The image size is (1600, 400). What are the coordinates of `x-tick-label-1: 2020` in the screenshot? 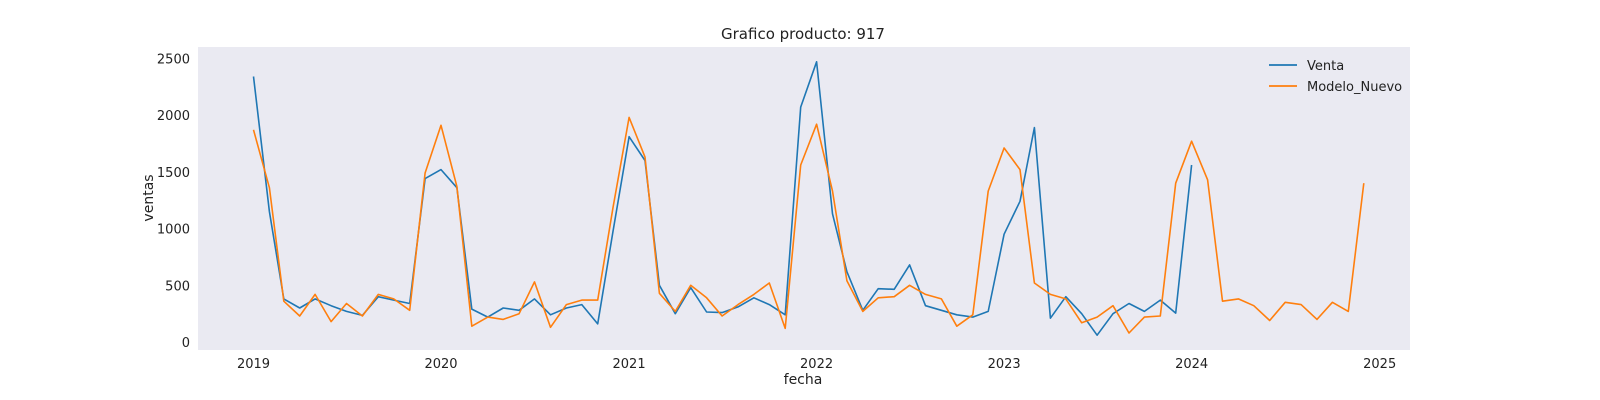 It's located at (440, 364).